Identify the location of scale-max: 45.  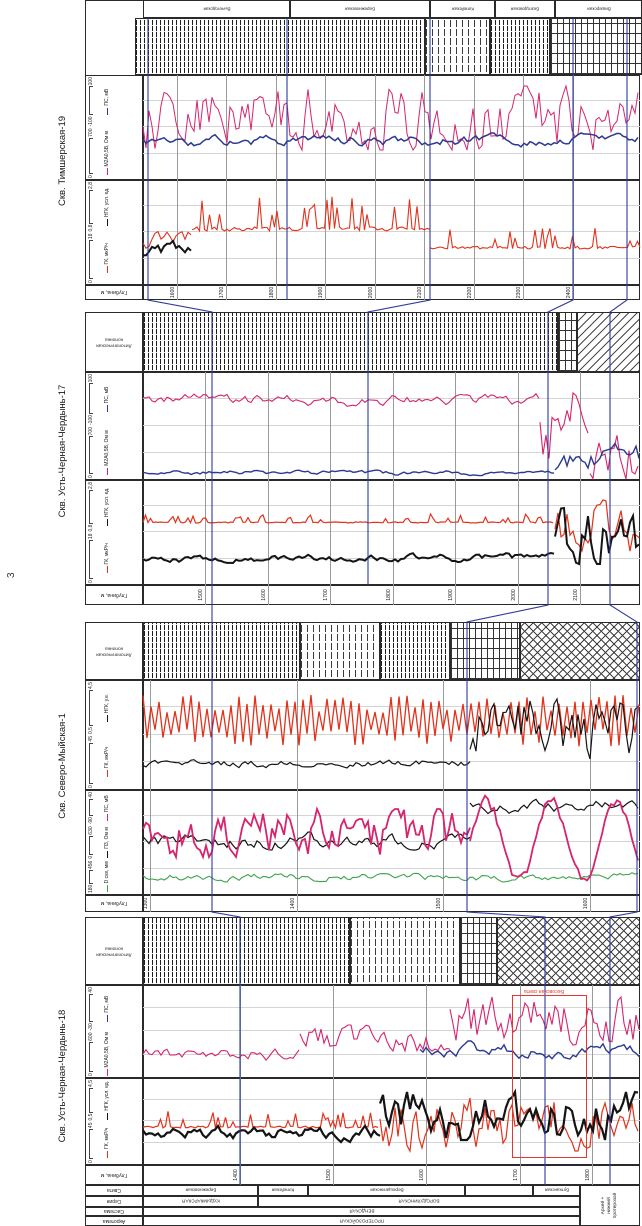
(91, 1125).